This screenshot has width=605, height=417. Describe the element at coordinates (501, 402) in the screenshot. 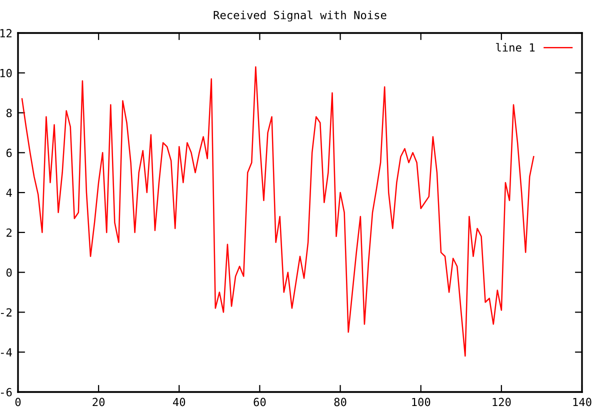

I see `x-tick-label: 120` at that location.